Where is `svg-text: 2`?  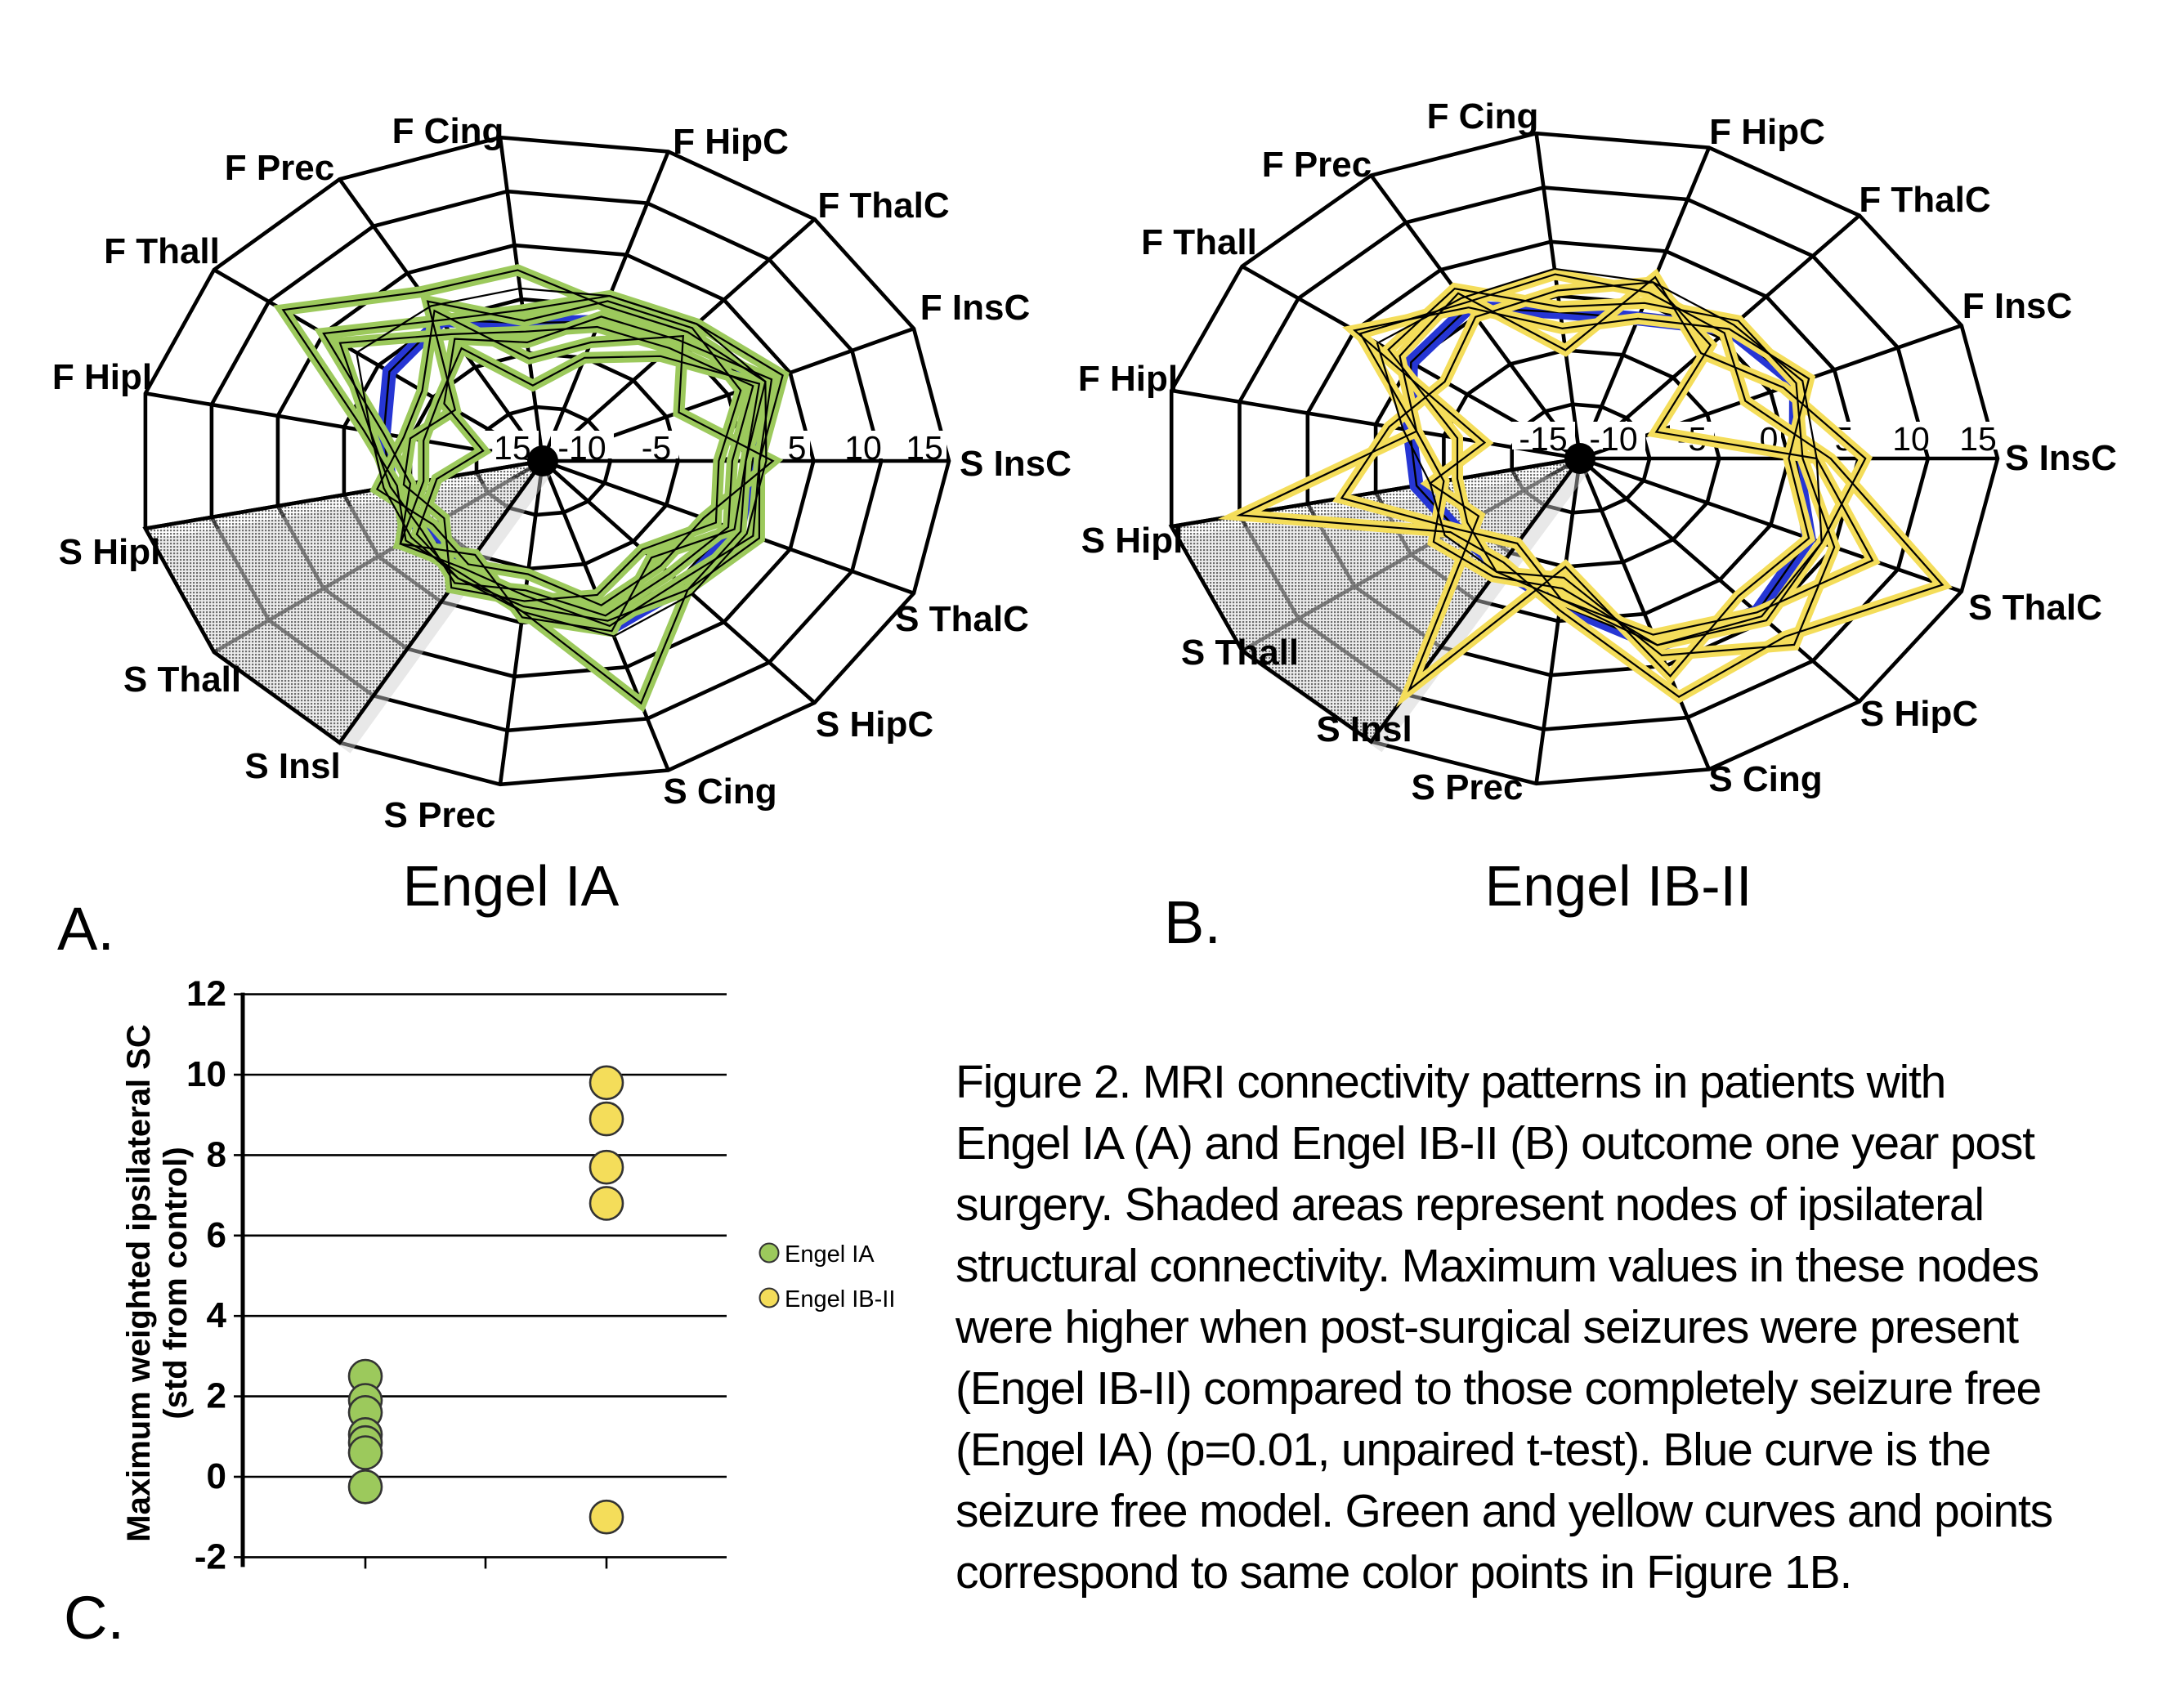
svg-text: 2 is located at coordinates (216, 1396).